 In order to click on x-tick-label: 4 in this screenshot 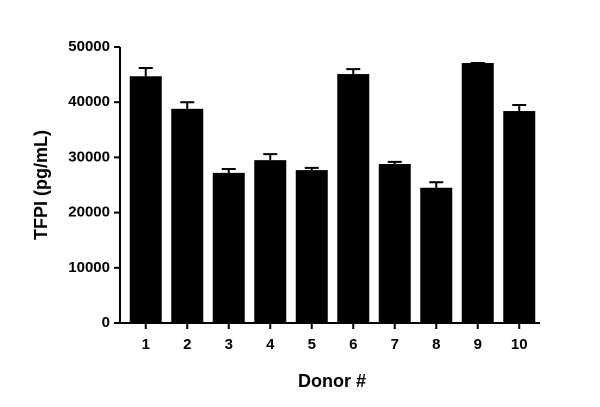, I will do `click(270, 344)`.